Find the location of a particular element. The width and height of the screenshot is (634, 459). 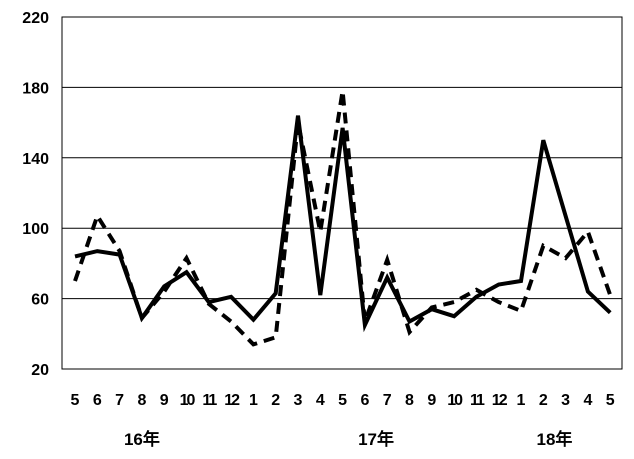

year-labels: 16年 17年 18年 is located at coordinates (348, 439).